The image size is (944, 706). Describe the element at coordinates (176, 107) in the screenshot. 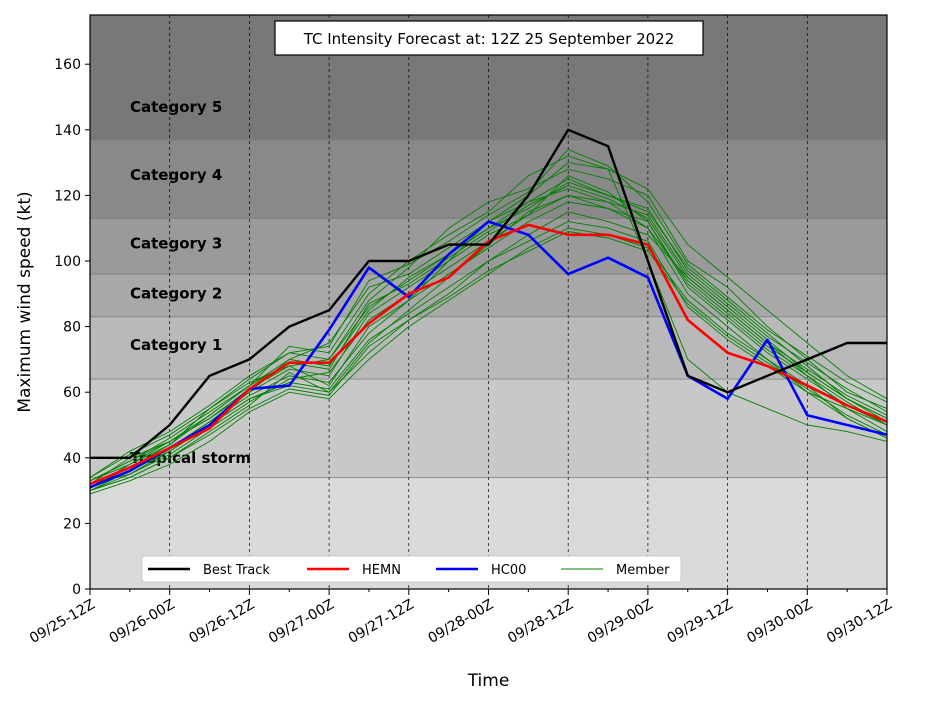

I see `band-label: Category 5` at that location.